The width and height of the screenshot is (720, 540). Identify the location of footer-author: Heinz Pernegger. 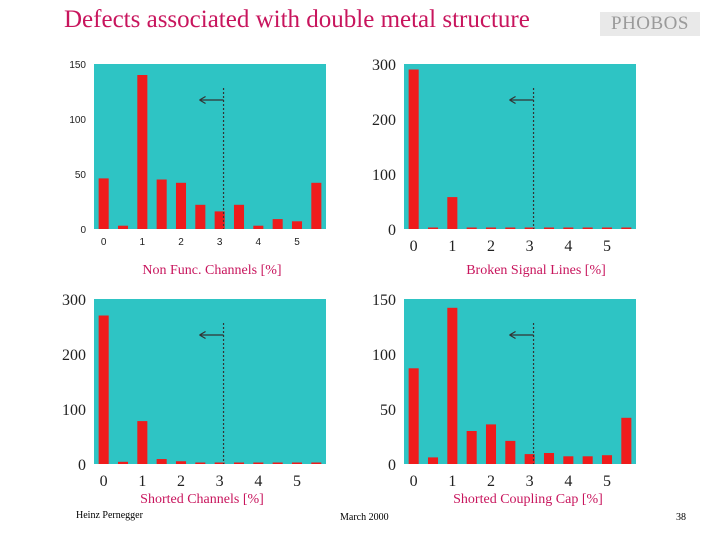
(109, 515).